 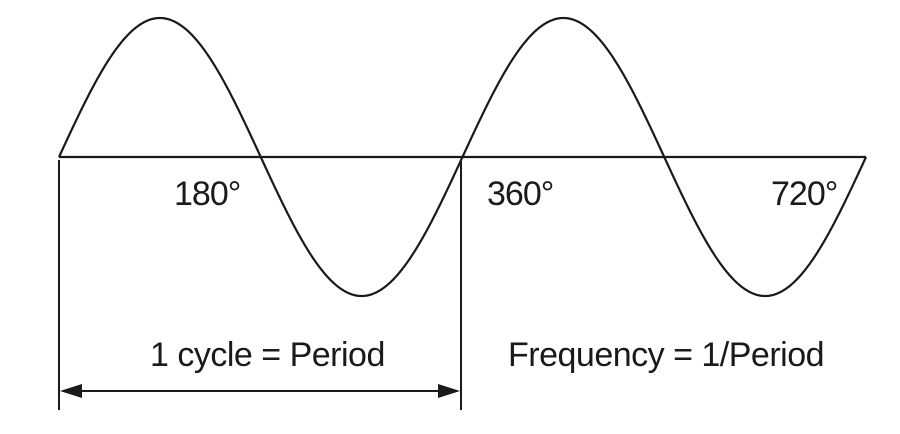 I want to click on angle-label-180: 180°, so click(x=207, y=194).